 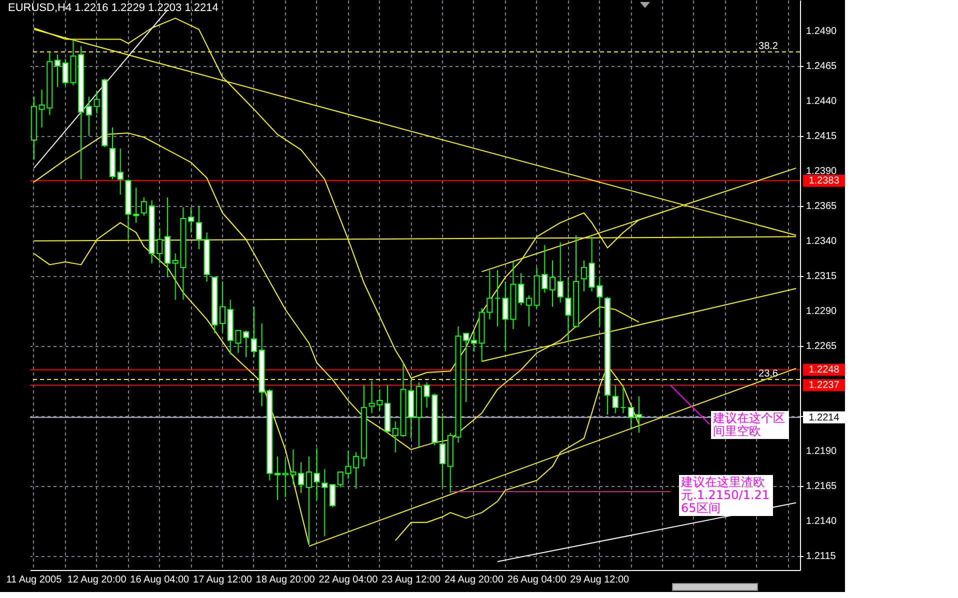 What do you see at coordinates (822, 276) in the screenshot?
I see `y-tick-label: 1.2315` at bounding box center [822, 276].